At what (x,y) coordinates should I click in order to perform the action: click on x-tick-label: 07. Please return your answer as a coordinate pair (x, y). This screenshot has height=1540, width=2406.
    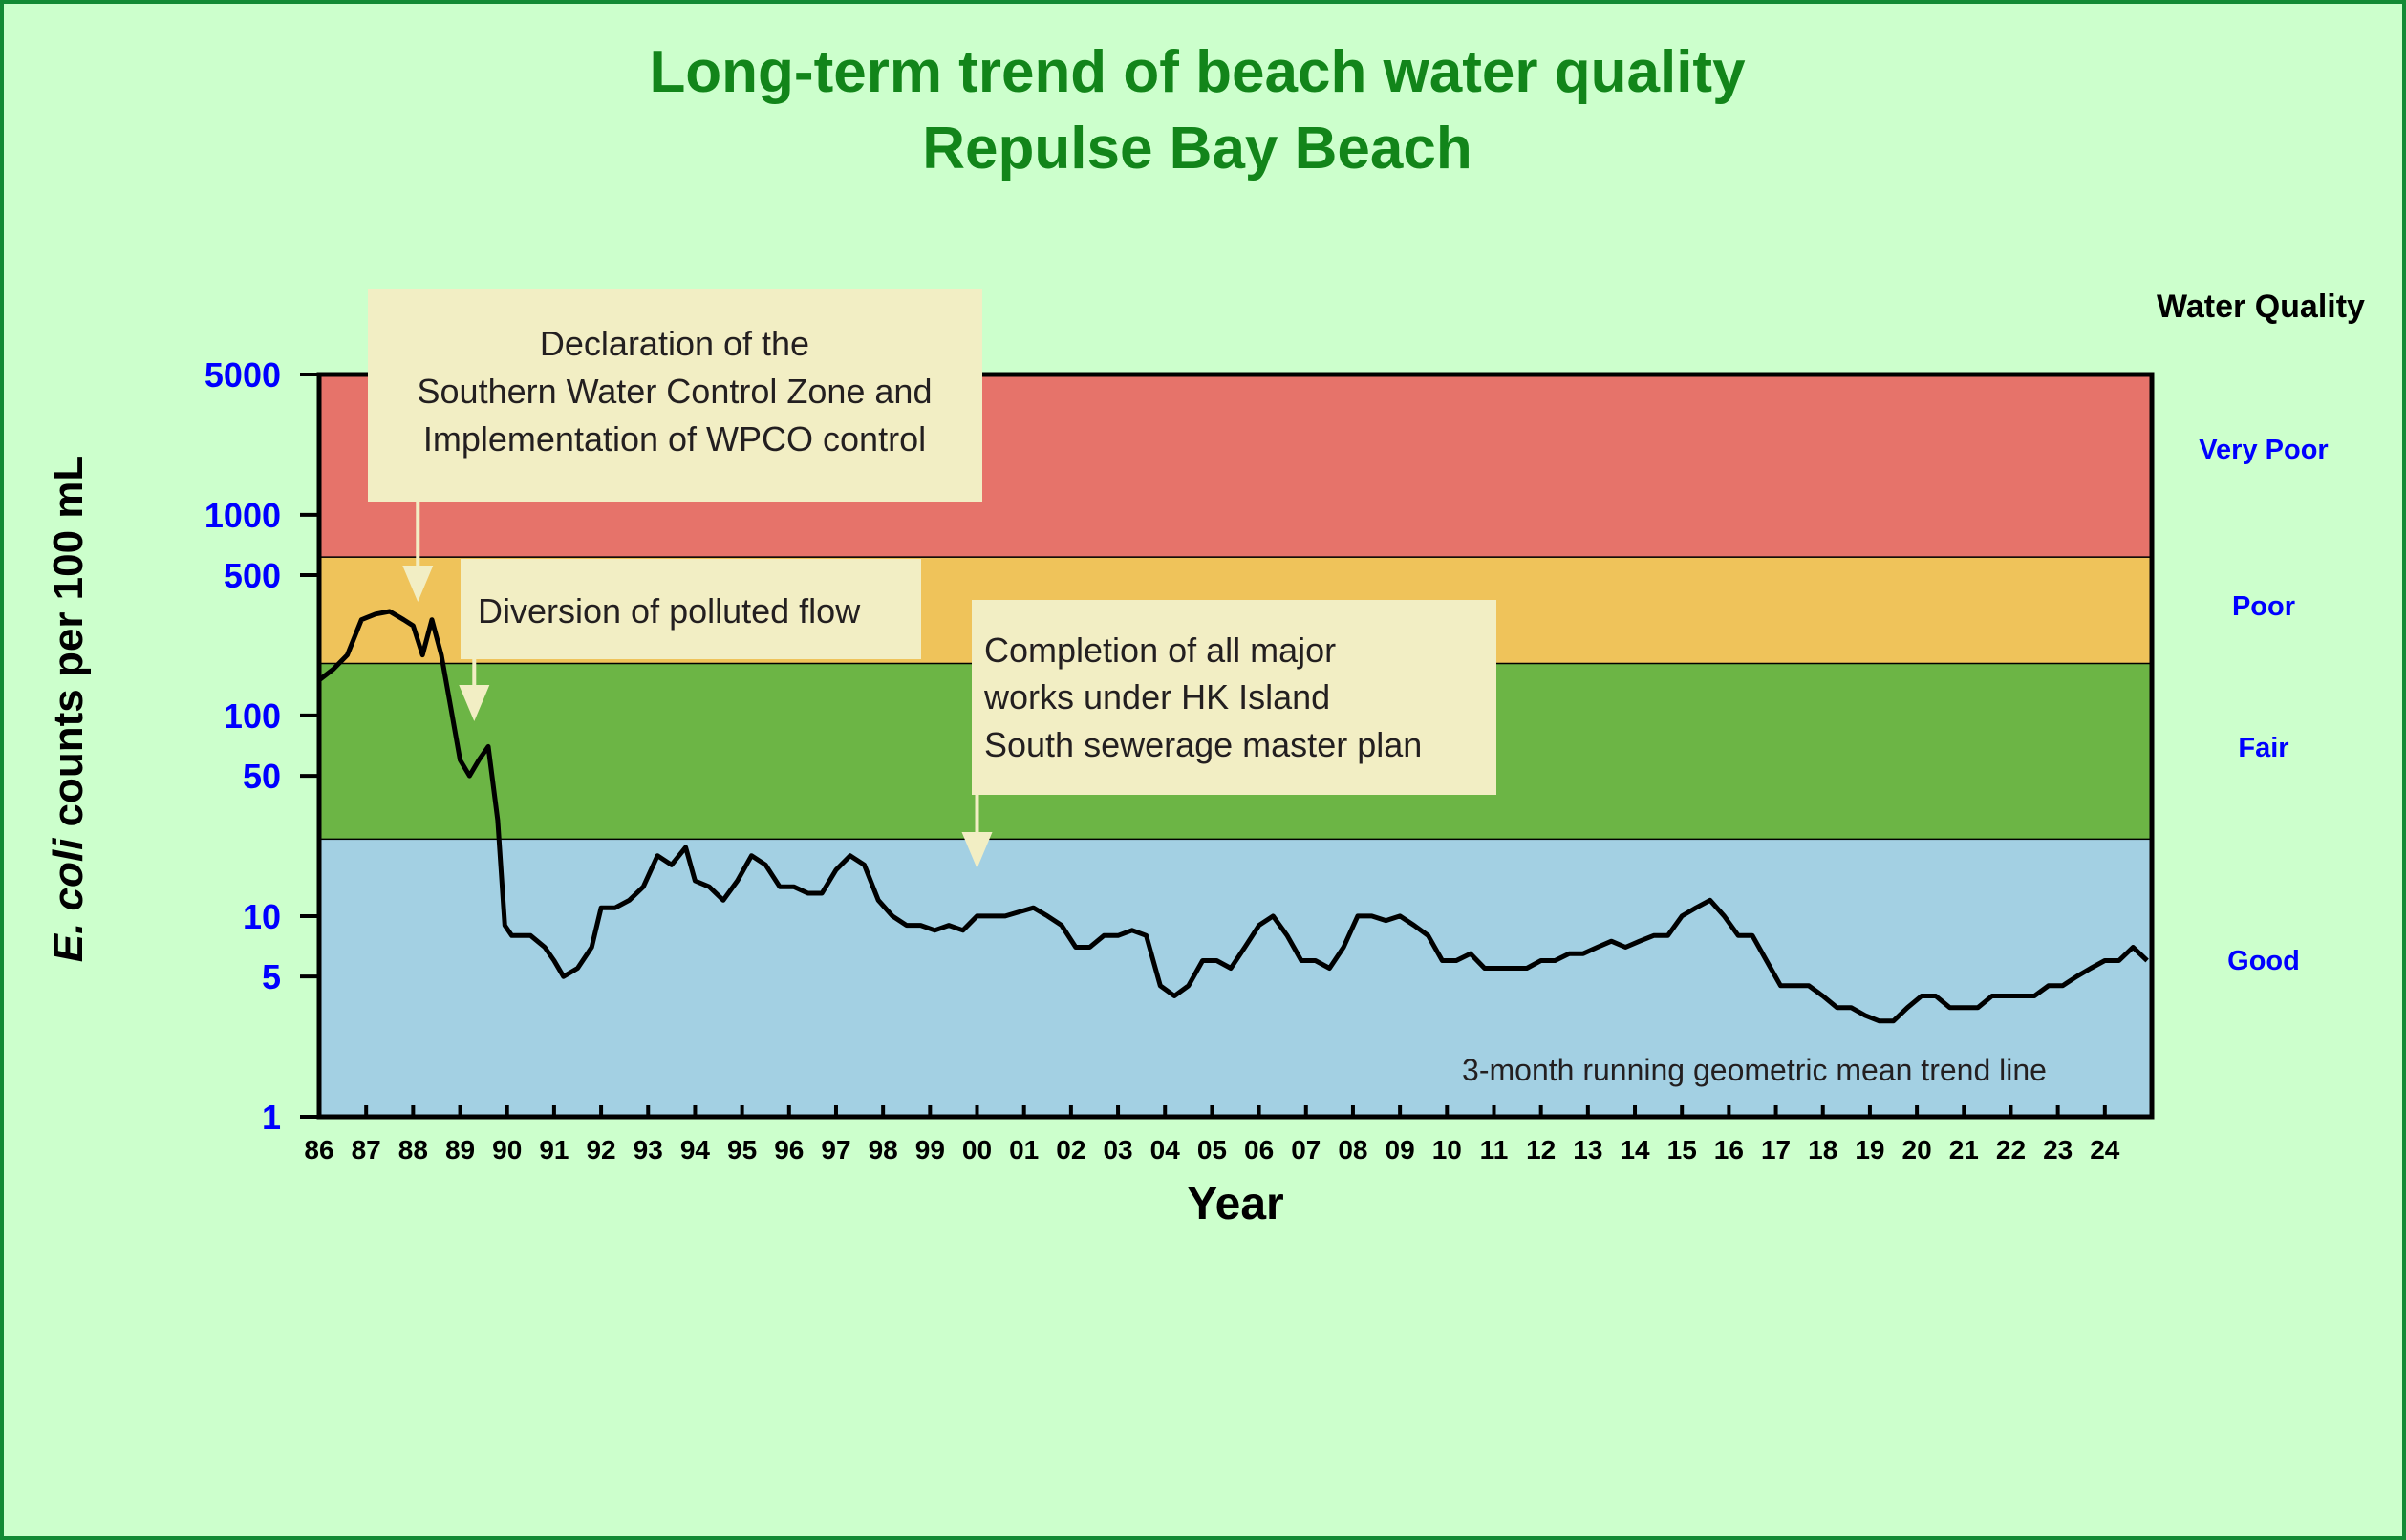
    Looking at the image, I should click on (1306, 1150).